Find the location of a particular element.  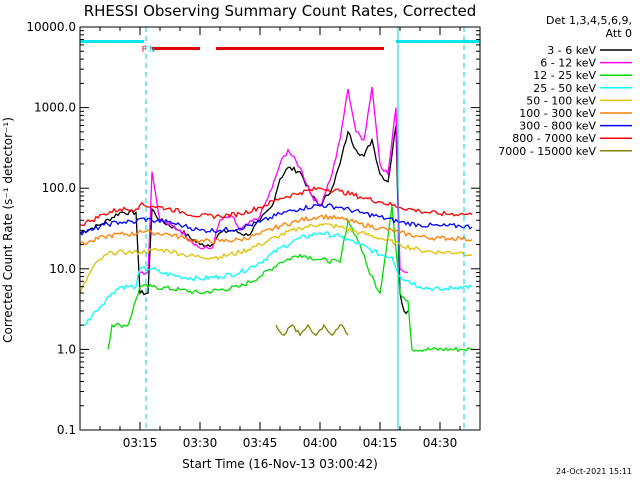

footer-date: 24-Oct-2021 15:11 is located at coordinates (594, 471).